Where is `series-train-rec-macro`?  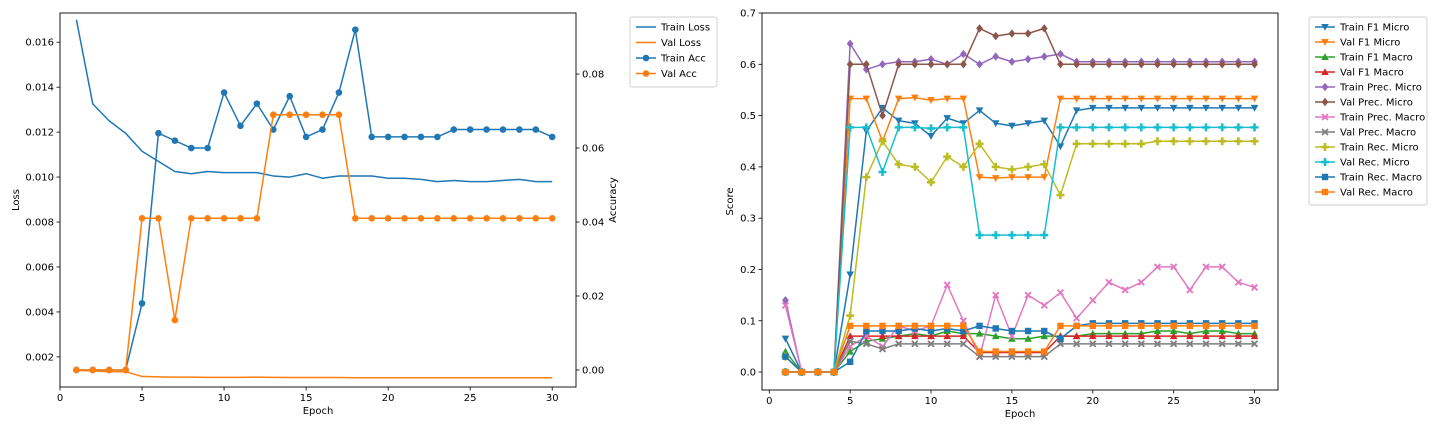 series-train-rec-macro is located at coordinates (1020, 348).